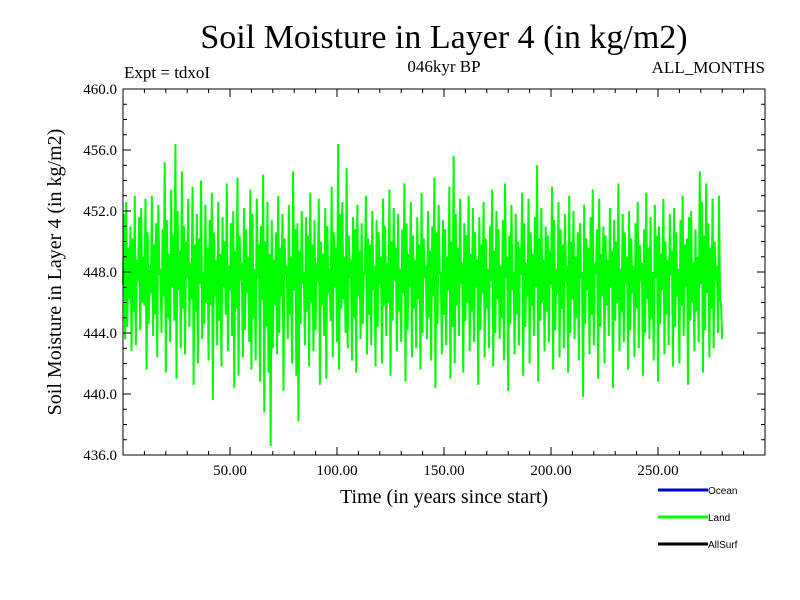 The width and height of the screenshot is (800, 600). I want to click on y-tick-label: 440.0, so click(100, 395).